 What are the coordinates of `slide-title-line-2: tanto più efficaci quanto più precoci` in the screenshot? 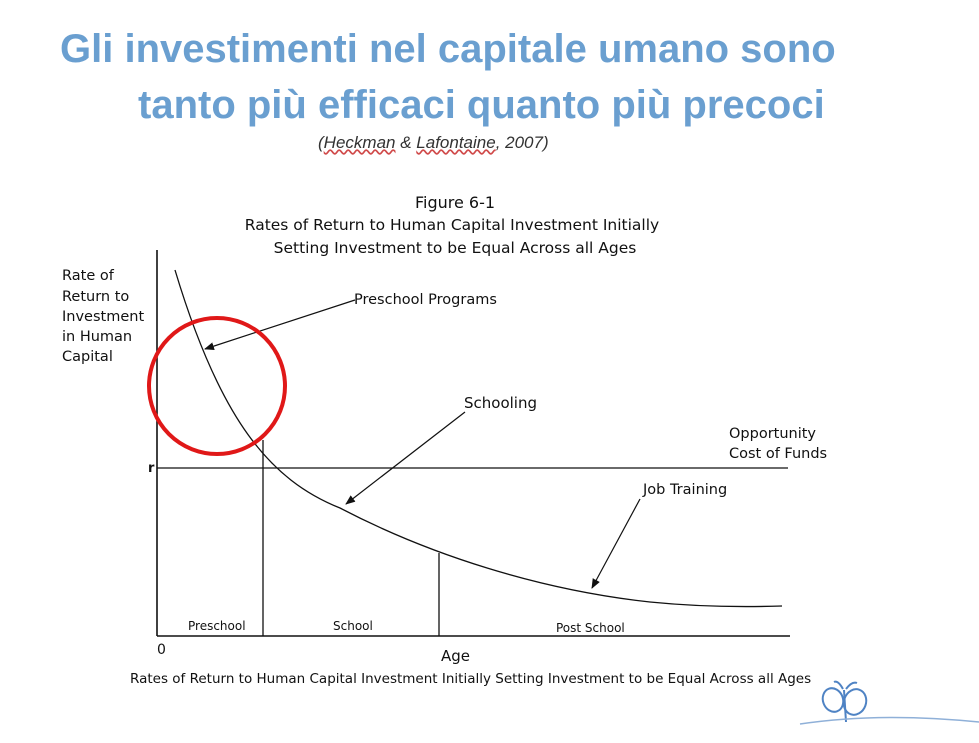 It's located at (481, 105).